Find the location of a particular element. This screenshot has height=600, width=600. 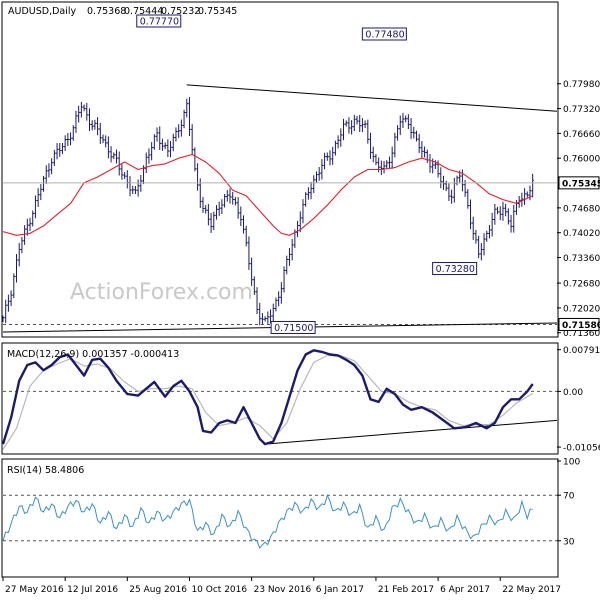

x-tick-label: 6 Apr 2017 is located at coordinates (465, 590).